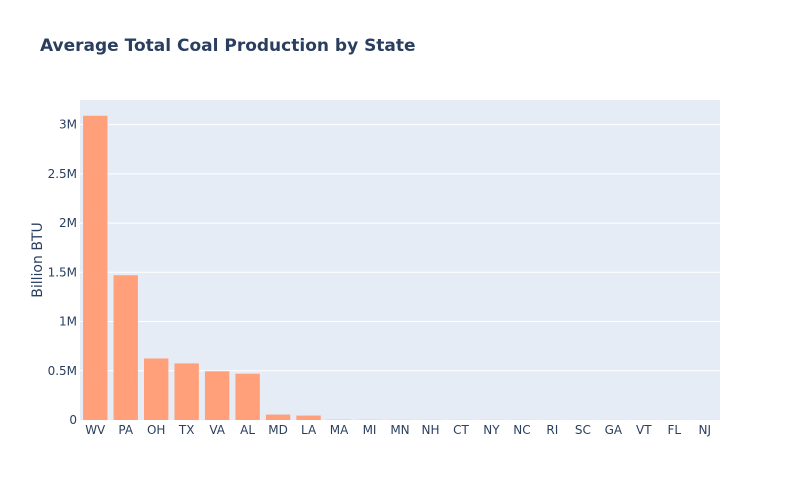 This screenshot has height=500, width=800. I want to click on chart-title: Average Total Coal Production by State, so click(228, 46).